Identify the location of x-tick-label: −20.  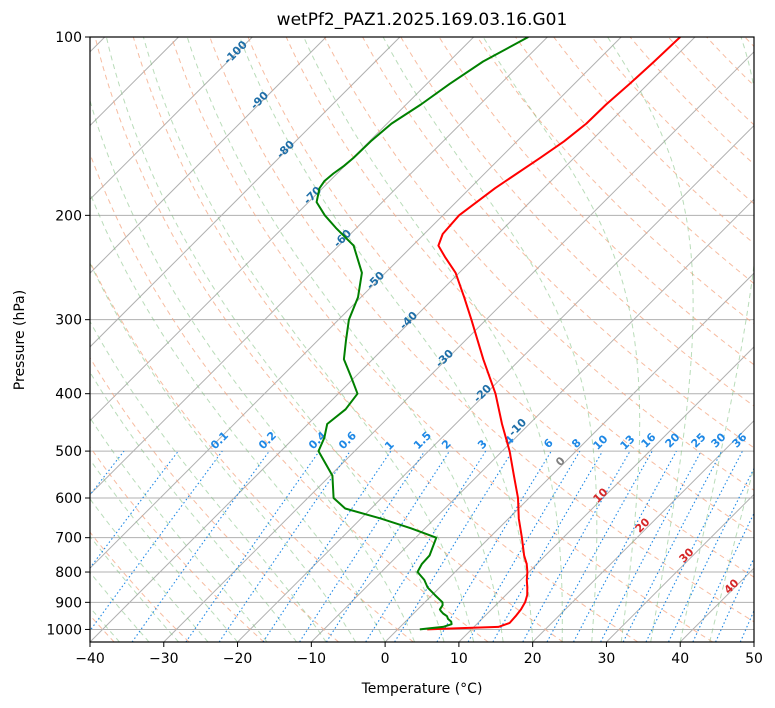
(238, 659).